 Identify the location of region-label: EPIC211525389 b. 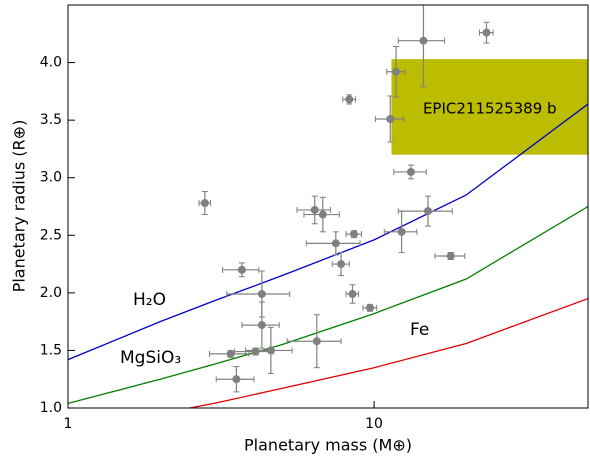
(490, 108).